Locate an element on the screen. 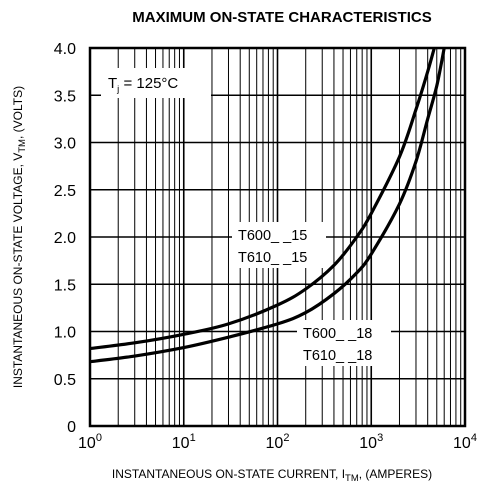 This screenshot has width=483, height=486. x-tick-label: 10³ is located at coordinates (371, 442).